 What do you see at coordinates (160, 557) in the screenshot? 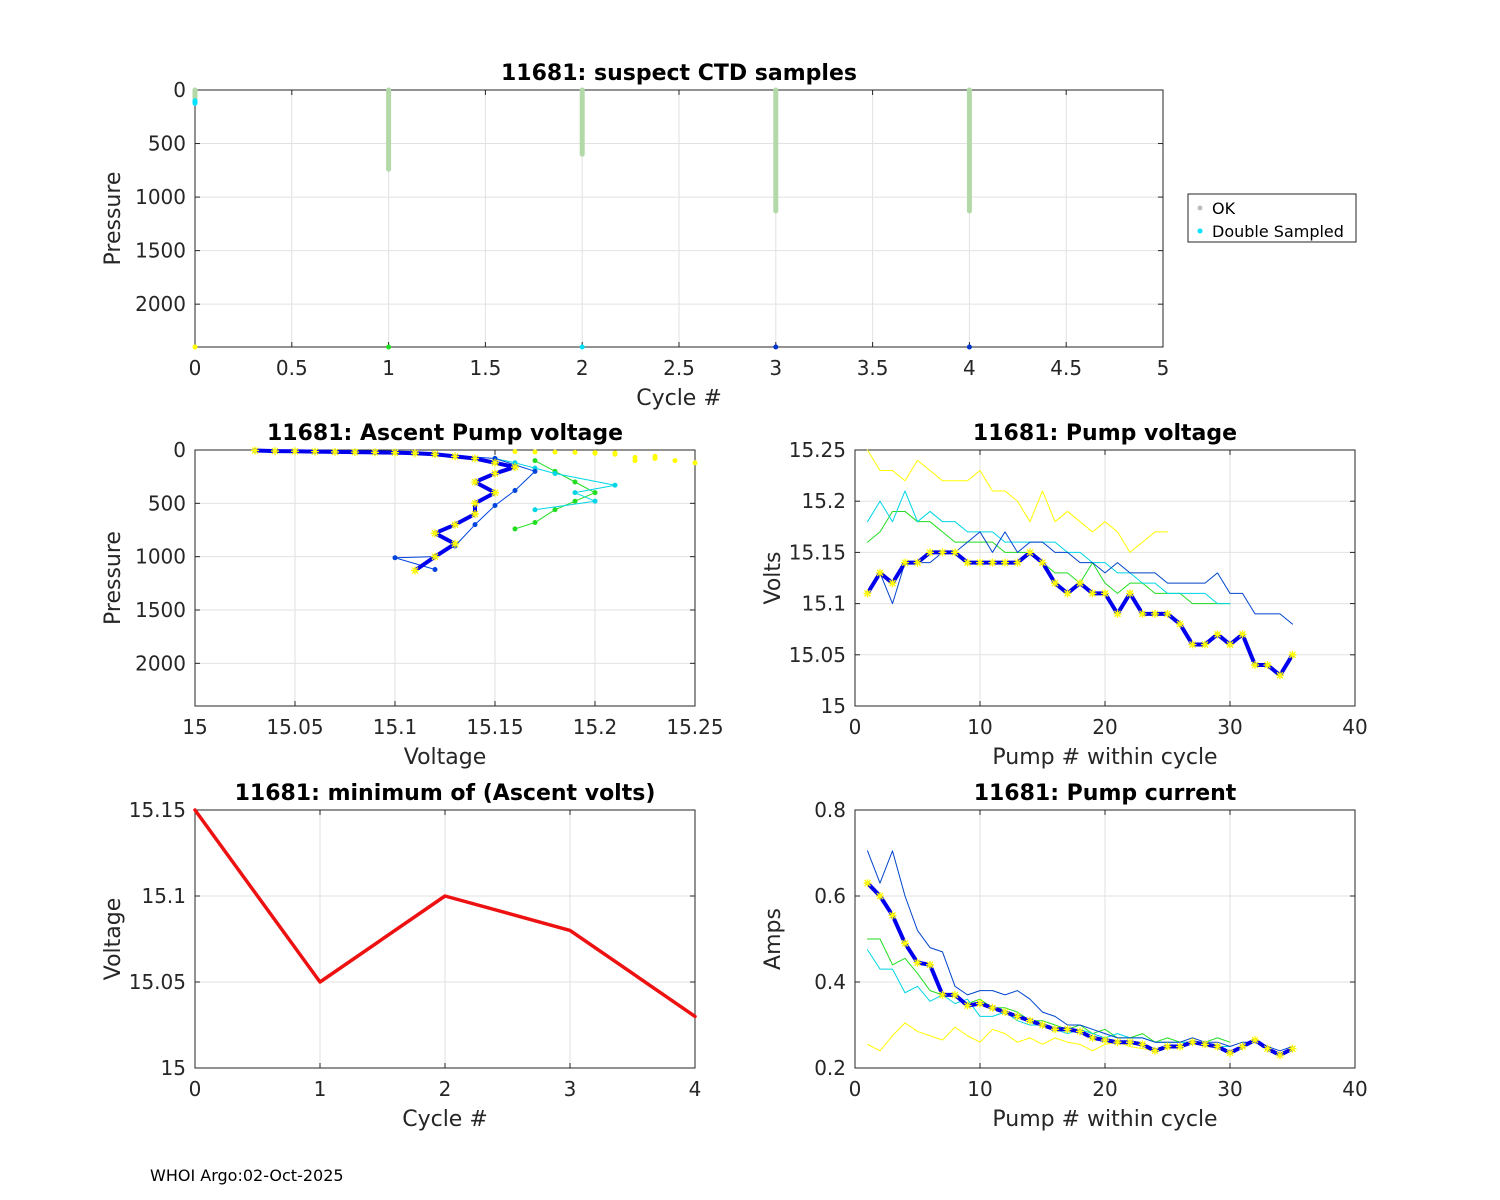
I see `y-tick-label: 1000` at bounding box center [160, 557].